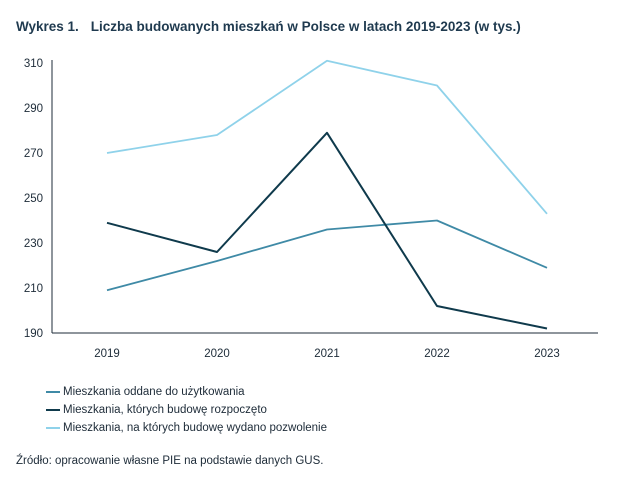 The image size is (631, 483). I want to click on legend-label: Mieszkania oddane do użytkowania, so click(154, 392).